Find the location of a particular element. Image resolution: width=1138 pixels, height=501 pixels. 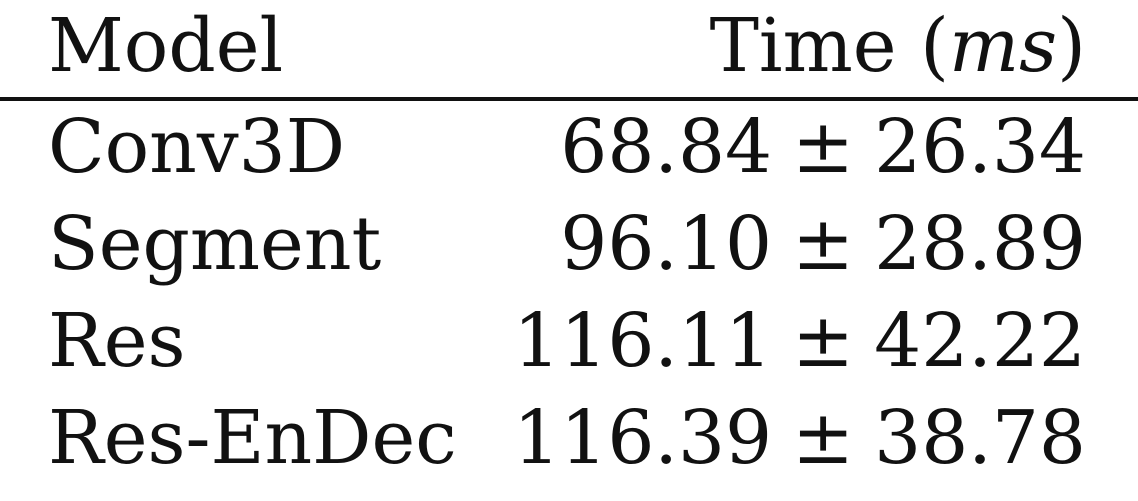

time-mean: 96.10 is located at coordinates (666, 244).